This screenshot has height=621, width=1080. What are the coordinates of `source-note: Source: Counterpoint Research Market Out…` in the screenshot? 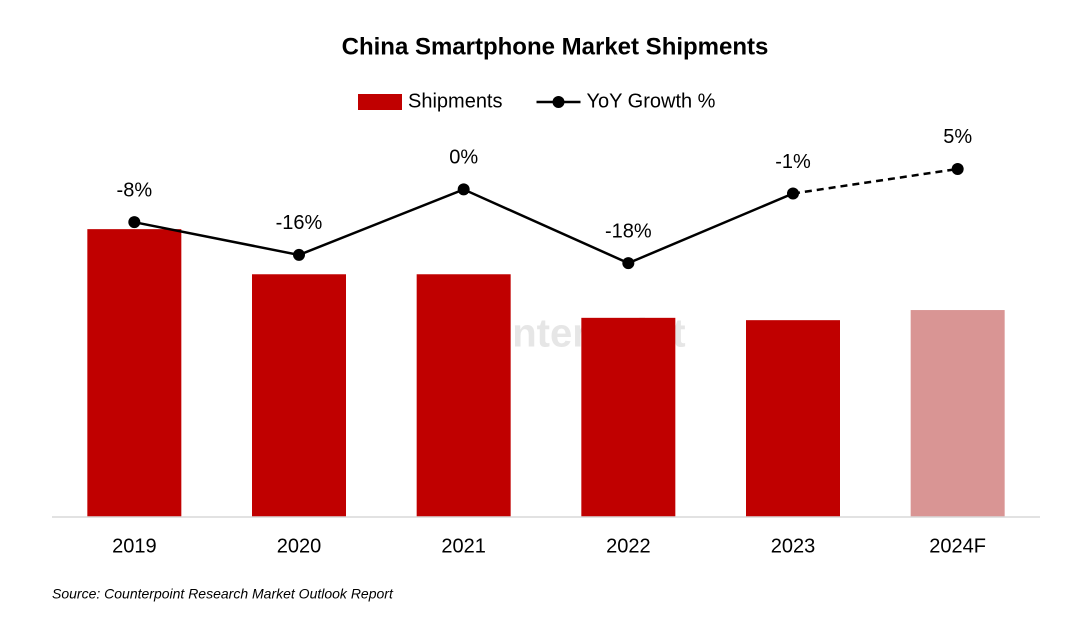 It's located at (223, 594).